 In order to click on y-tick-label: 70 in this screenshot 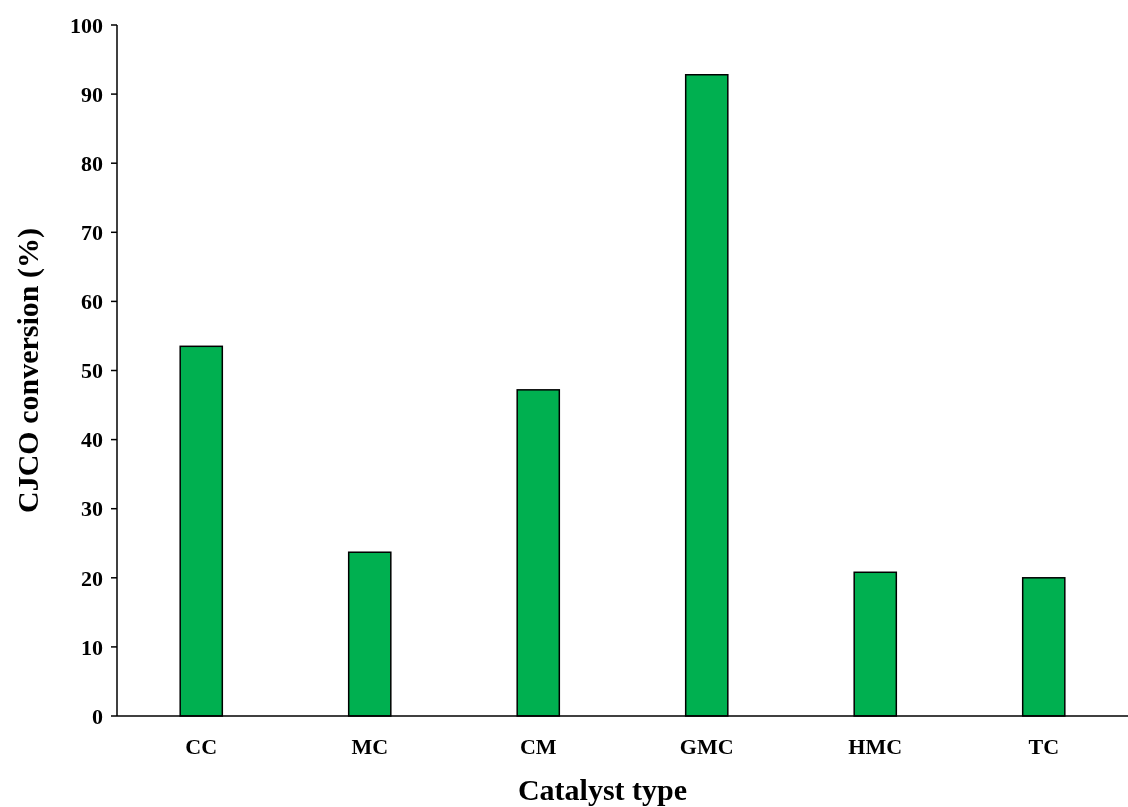, I will do `click(92, 232)`.